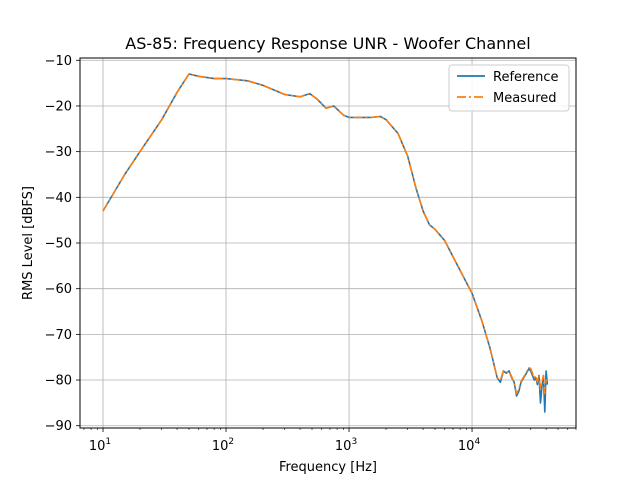  What do you see at coordinates (58, 152) in the screenshot?
I see `y-tick-label: −30` at bounding box center [58, 152].